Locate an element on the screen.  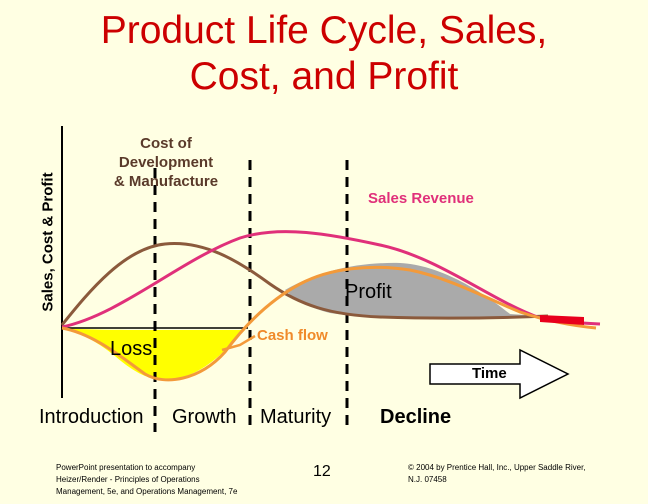
cash-flow-label: Cash flow is located at coordinates (292, 335).